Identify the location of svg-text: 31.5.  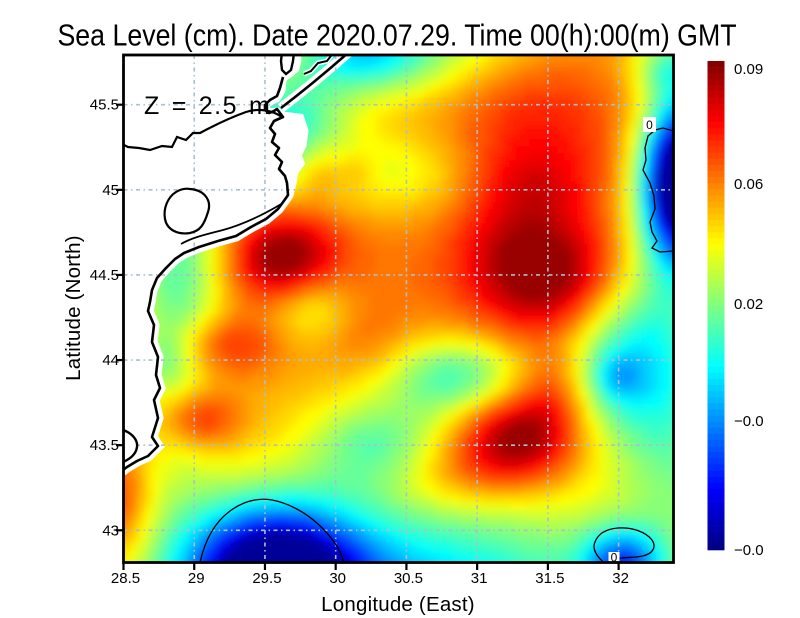
(549, 578).